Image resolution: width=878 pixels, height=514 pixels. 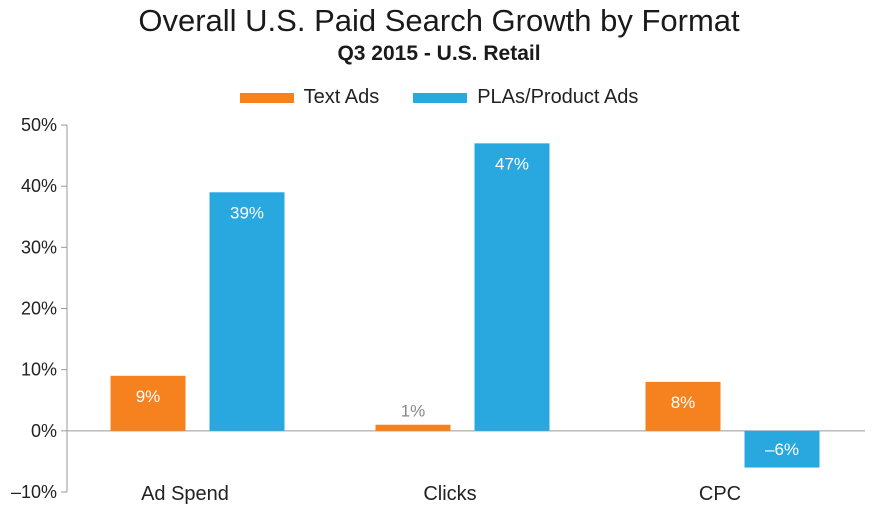 What do you see at coordinates (185, 494) in the screenshot?
I see `x-category-label: Ad Spend` at bounding box center [185, 494].